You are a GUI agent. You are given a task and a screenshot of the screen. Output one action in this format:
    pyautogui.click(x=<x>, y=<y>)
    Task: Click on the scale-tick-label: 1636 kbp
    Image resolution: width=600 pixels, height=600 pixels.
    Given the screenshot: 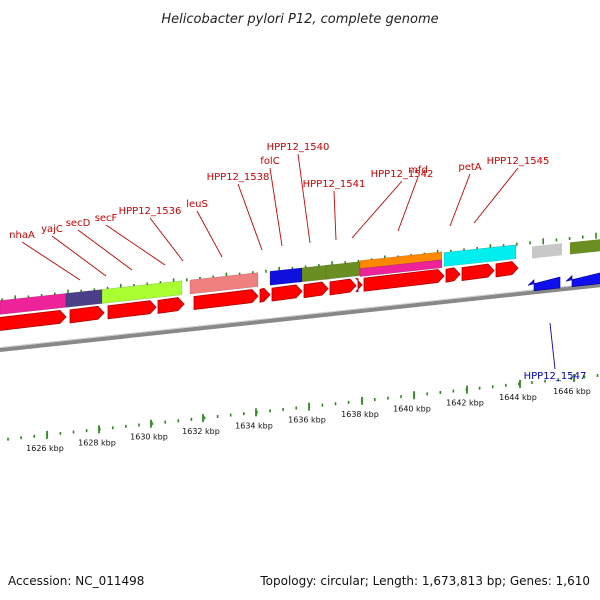 What is the action you would take?
    pyautogui.click(x=307, y=420)
    